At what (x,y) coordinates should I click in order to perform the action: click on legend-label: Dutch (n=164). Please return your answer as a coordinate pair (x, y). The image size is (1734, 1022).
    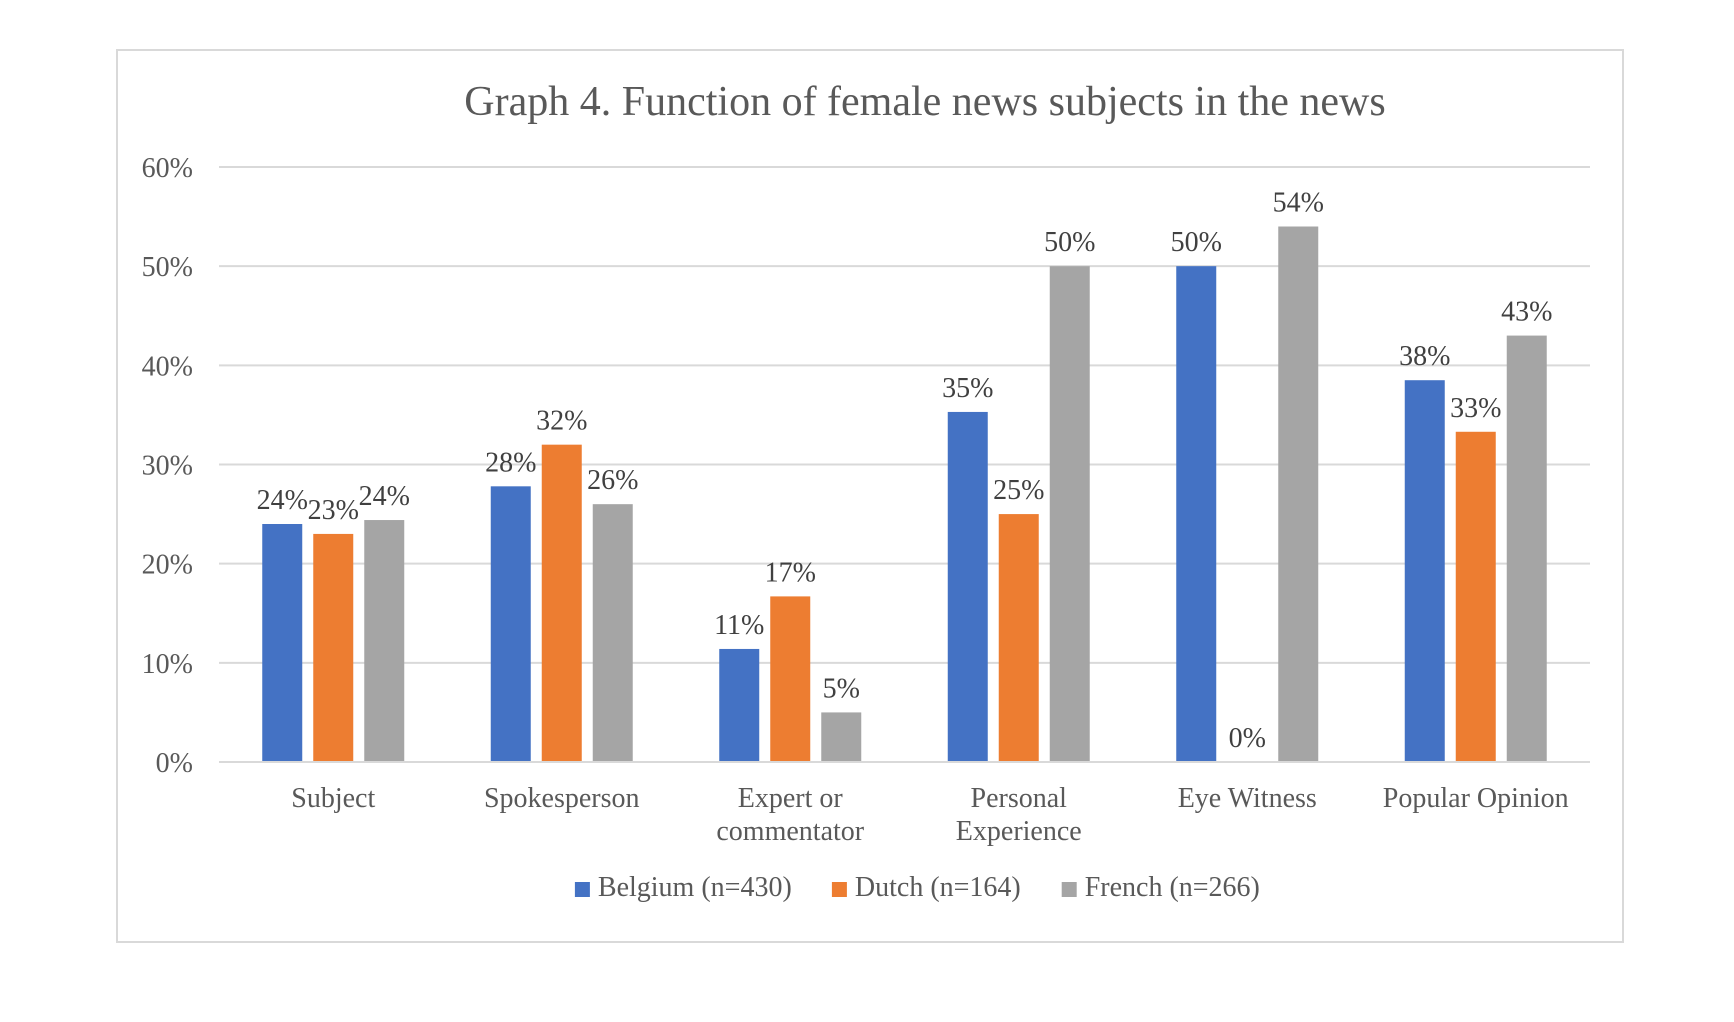
    Looking at the image, I should click on (938, 887).